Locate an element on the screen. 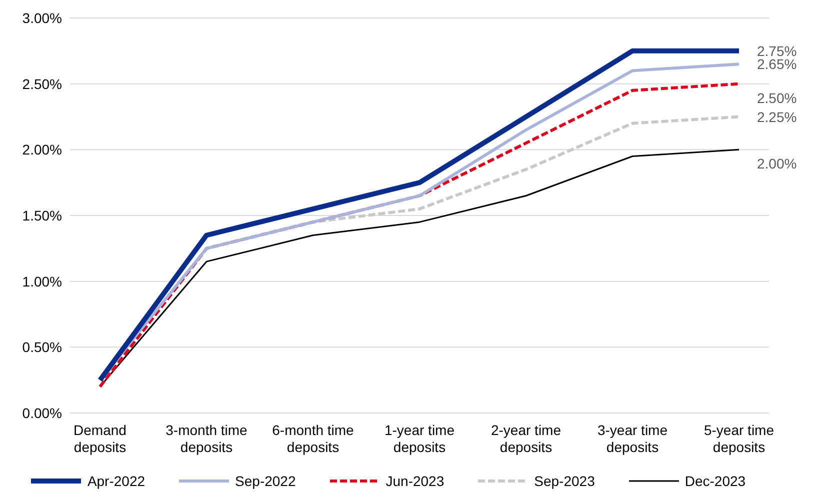 The width and height of the screenshot is (837, 497). data-label: 2.50% is located at coordinates (777, 98).